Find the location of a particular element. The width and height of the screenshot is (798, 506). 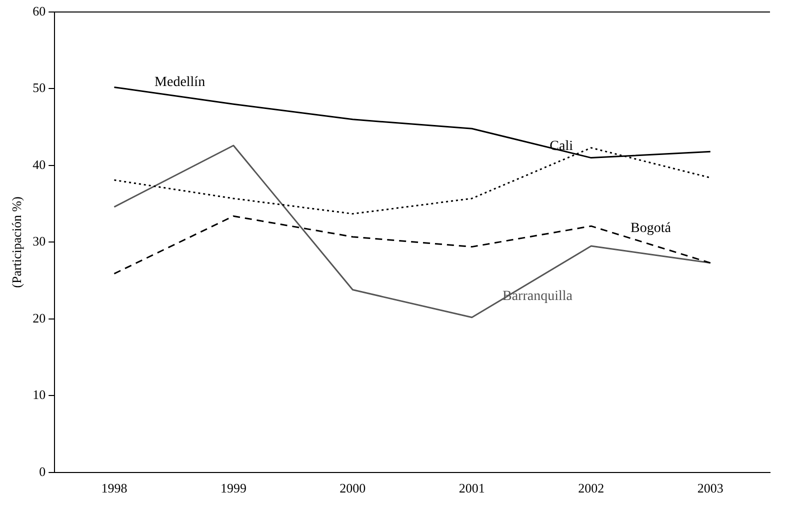

y-tick-label: 40 is located at coordinates (39, 164).